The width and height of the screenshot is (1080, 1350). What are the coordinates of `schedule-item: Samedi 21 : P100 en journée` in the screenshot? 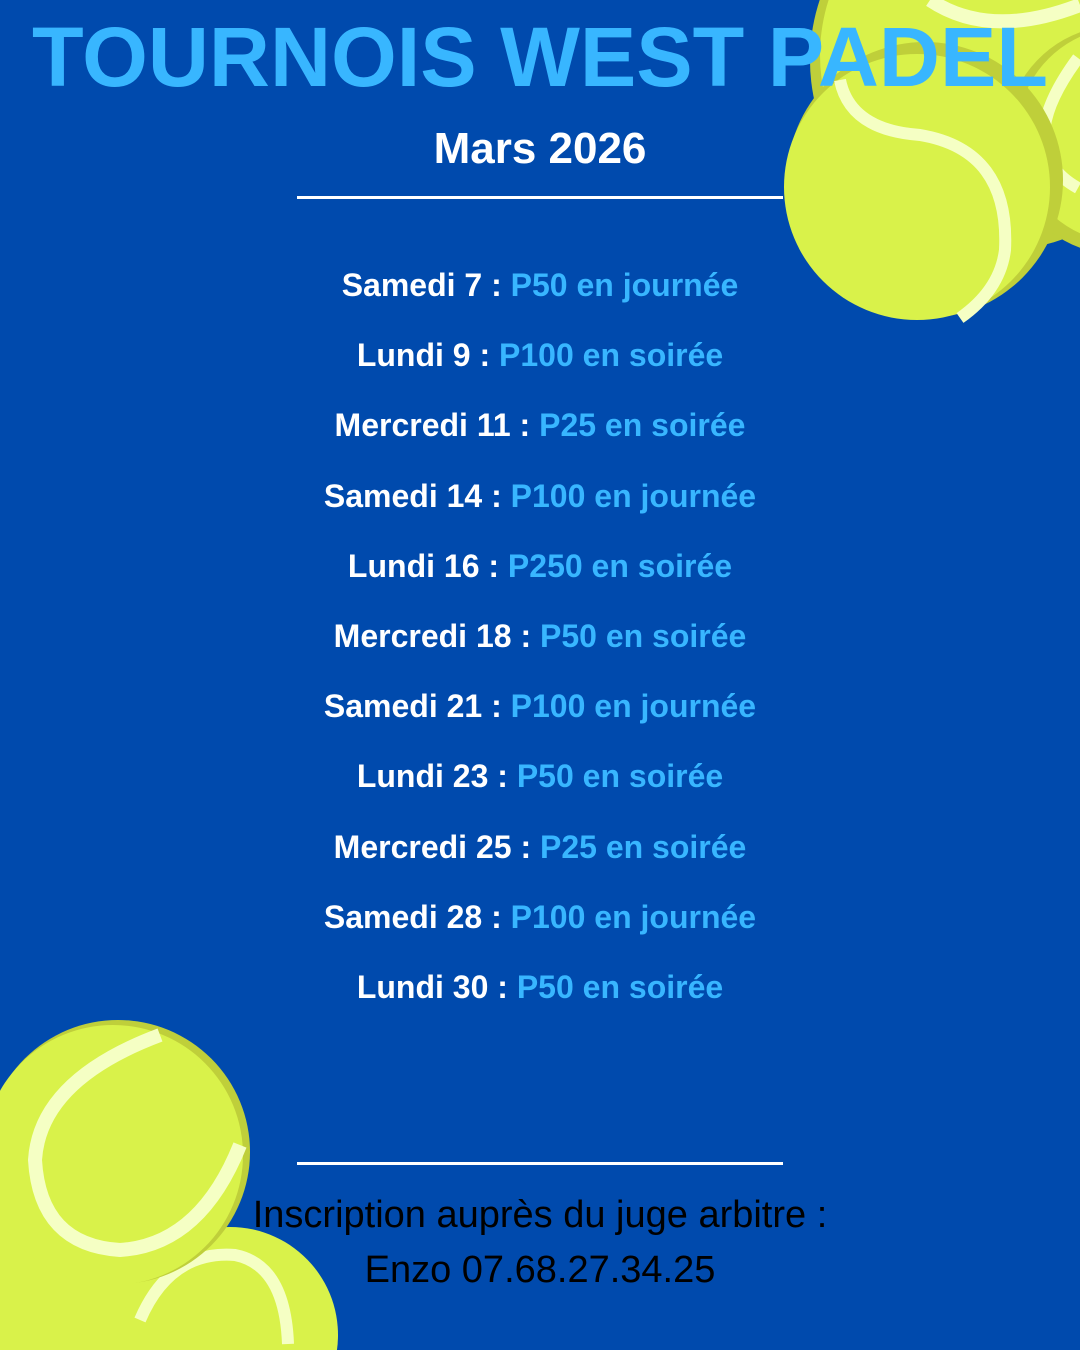 It's located at (540, 706).